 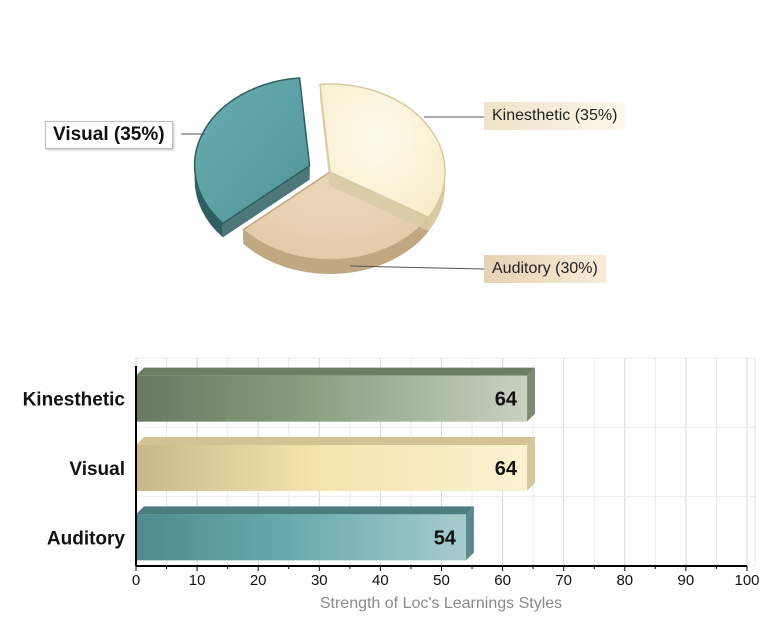 What do you see at coordinates (336, 464) in the screenshot?
I see `bar-visual` at bounding box center [336, 464].